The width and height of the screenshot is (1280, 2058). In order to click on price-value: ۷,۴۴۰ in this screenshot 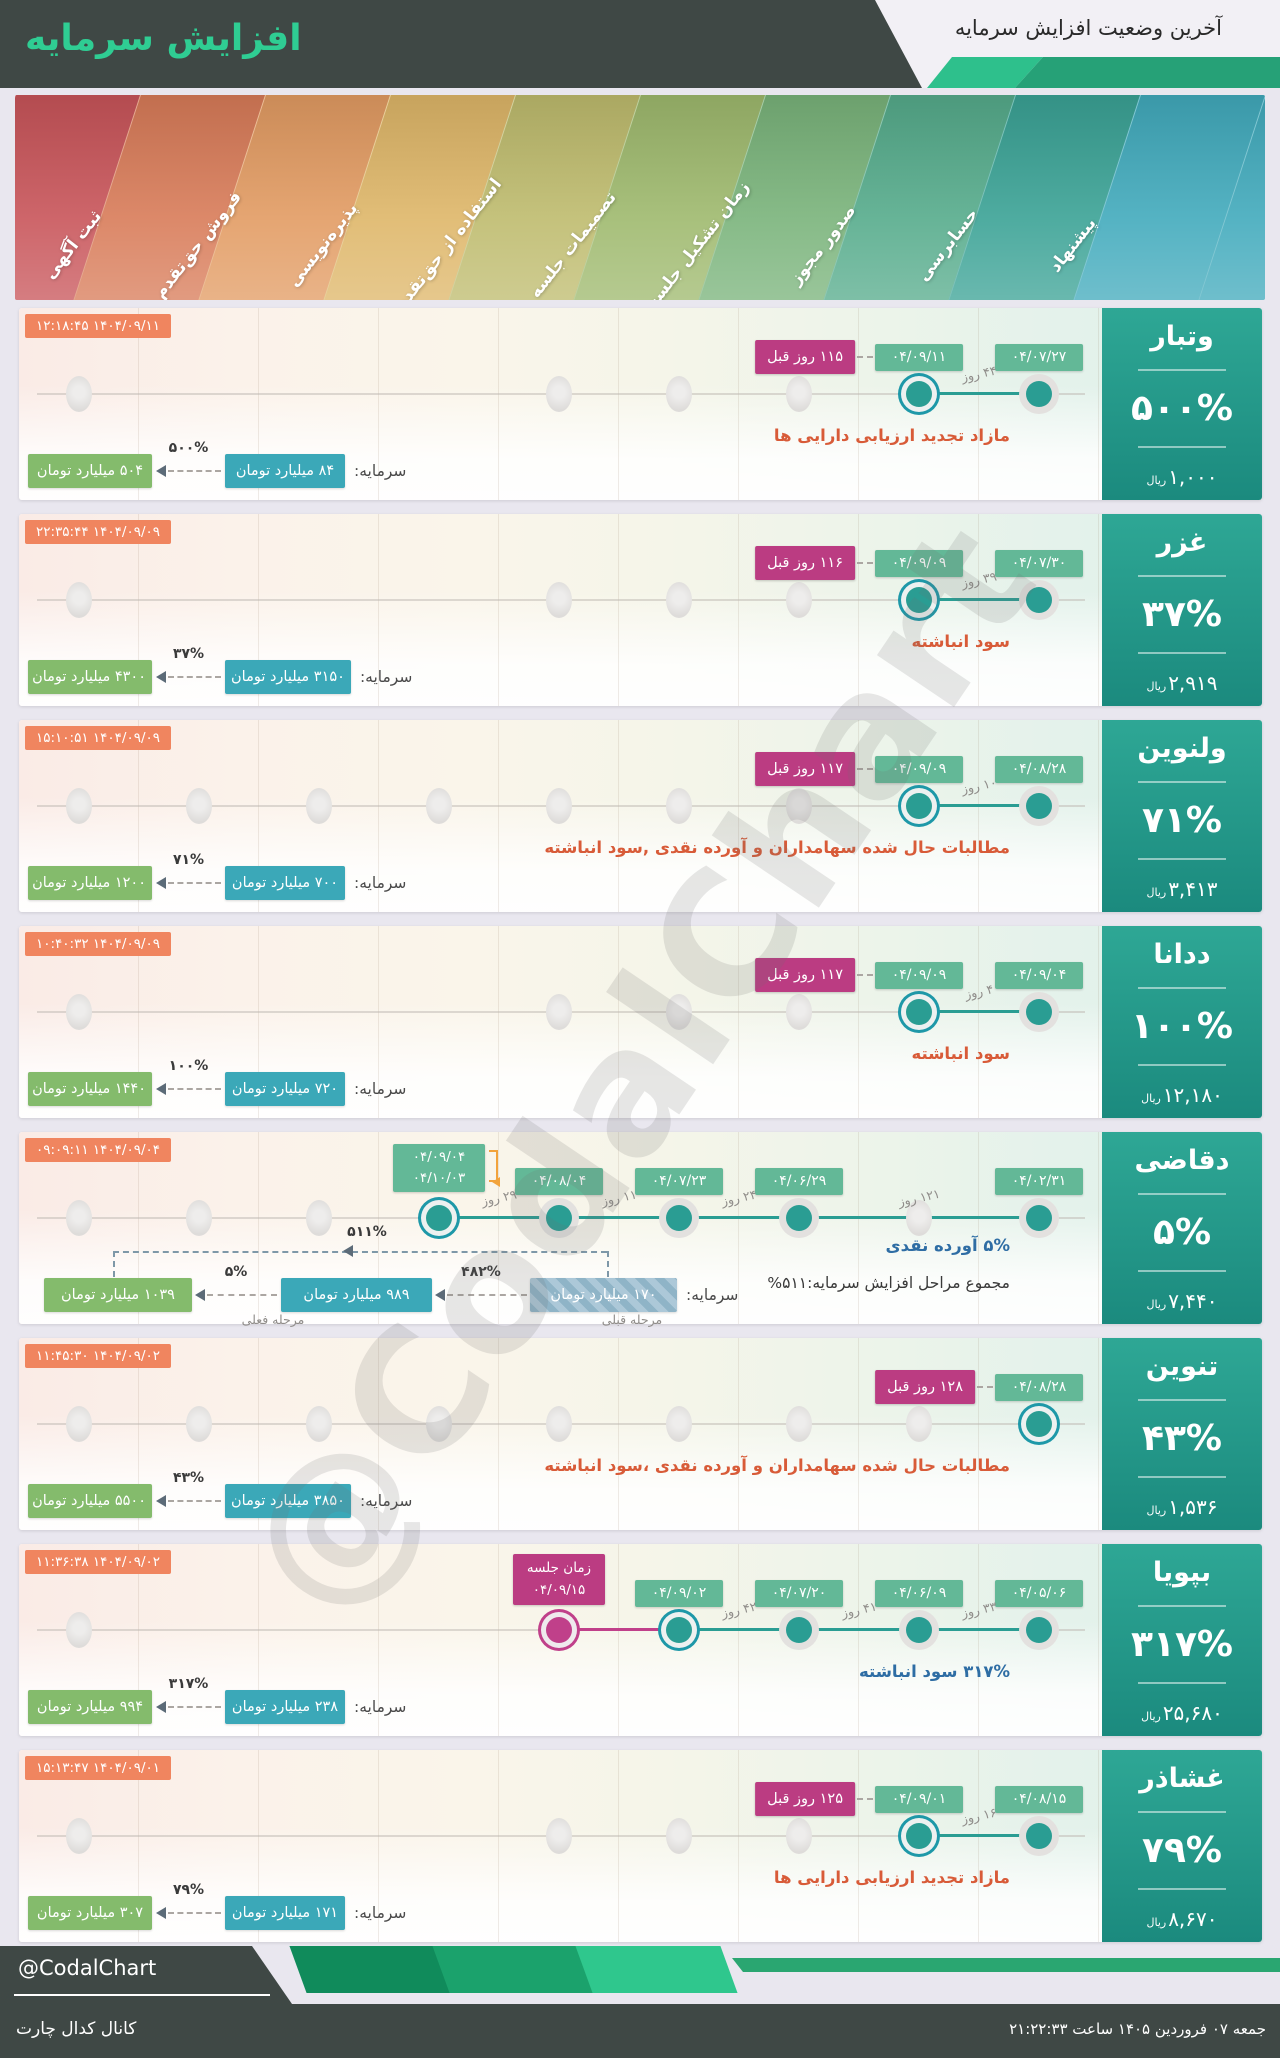, I will do `click(1193, 1301)`.